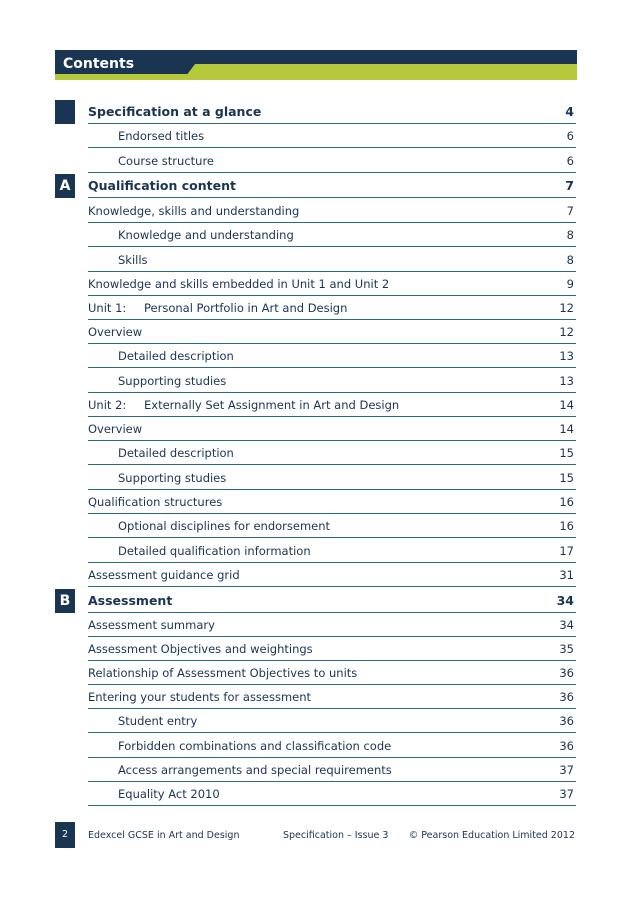 Image resolution: width=638 pixels, height=903 pixels. I want to click on section-marker-blank, so click(65, 112).